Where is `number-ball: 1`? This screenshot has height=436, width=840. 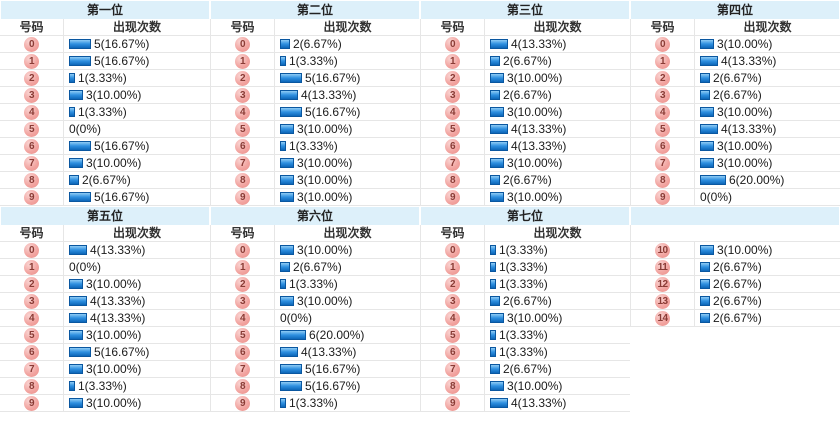 number-ball: 1 is located at coordinates (452, 267).